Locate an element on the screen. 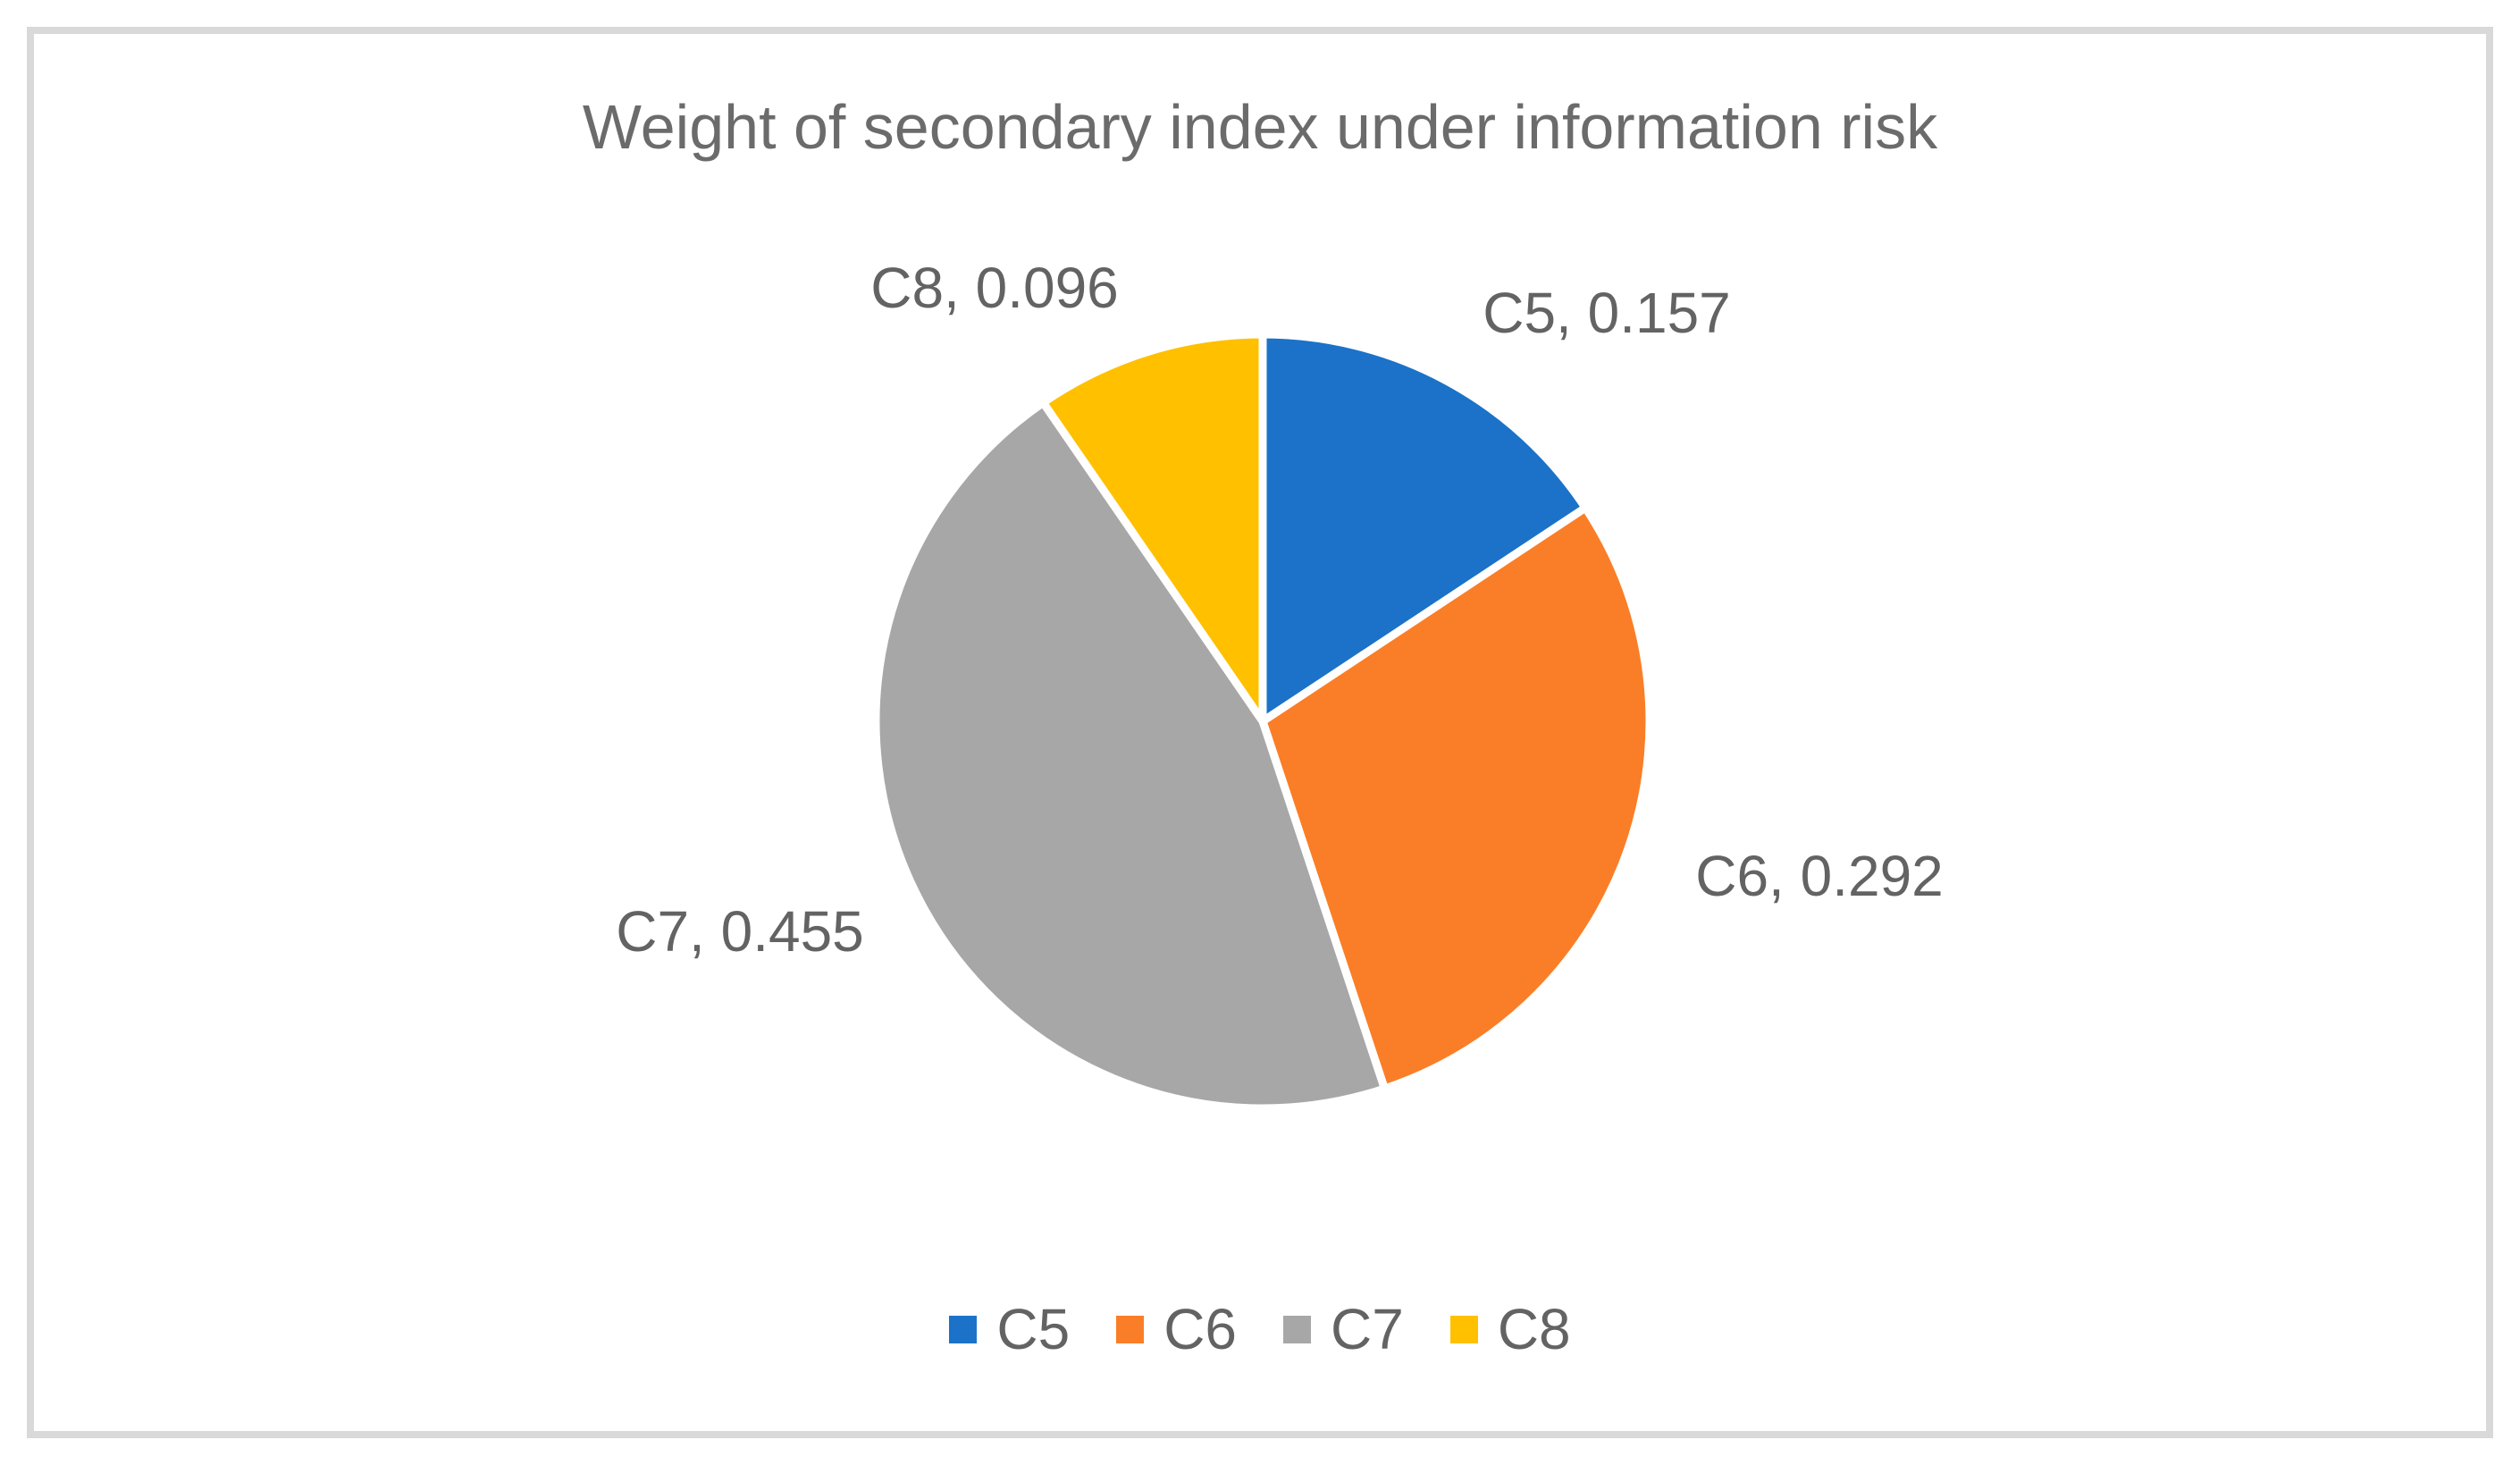 The width and height of the screenshot is (2520, 1465). pie-slice-c6 is located at coordinates (1456, 798).